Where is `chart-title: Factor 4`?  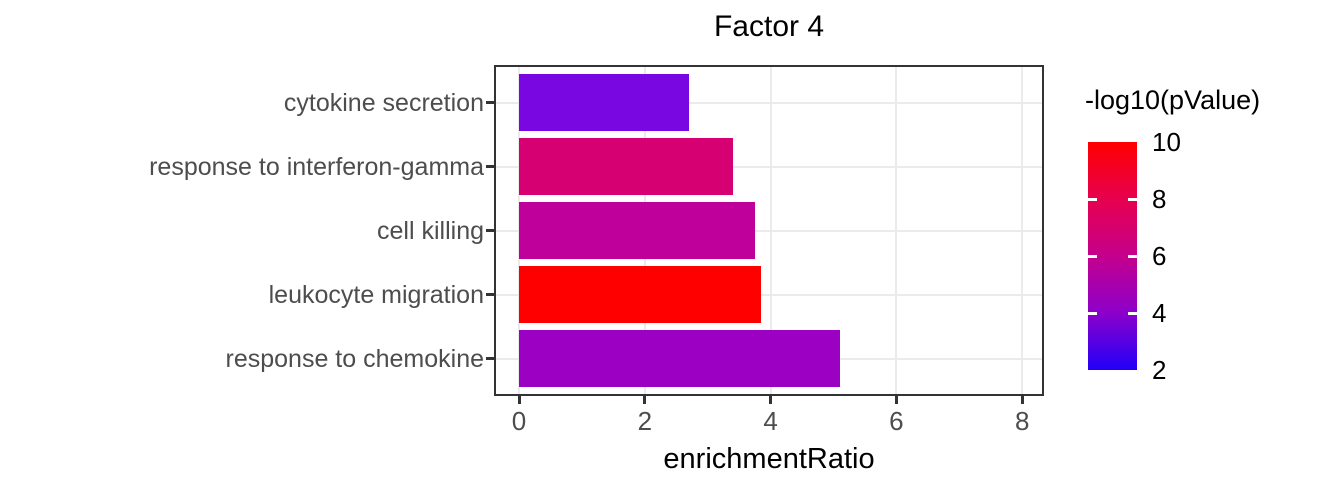 chart-title: Factor 4 is located at coordinates (769, 26).